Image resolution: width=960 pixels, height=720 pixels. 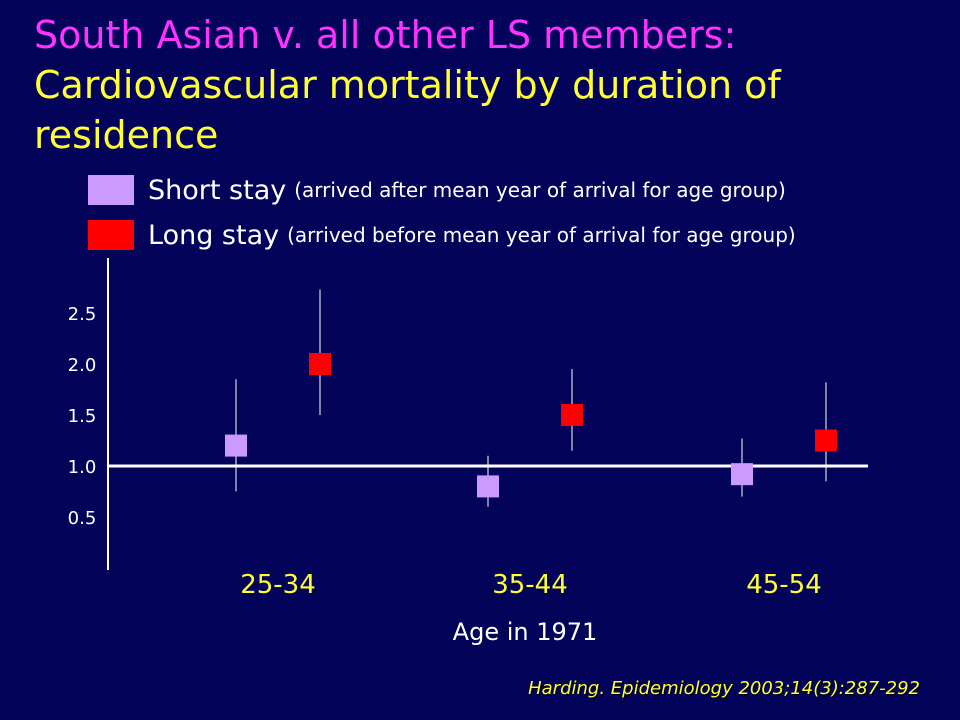 I want to click on y-tick-label: 2.5, so click(x=82, y=314).